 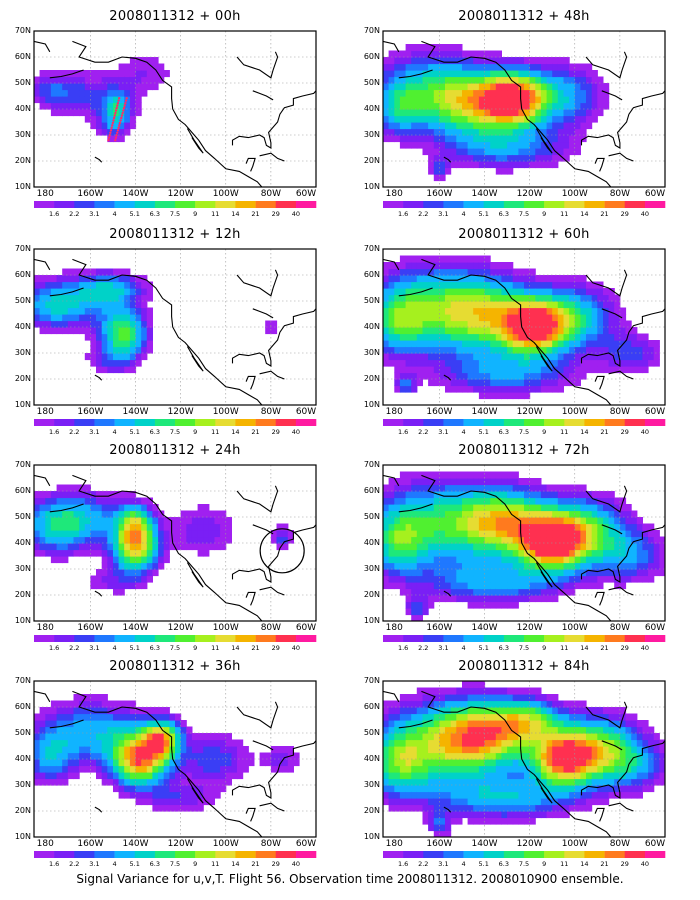 What do you see at coordinates (22, 160) in the screenshot?
I see `lat-tick-label: 20N` at bounding box center [22, 160].